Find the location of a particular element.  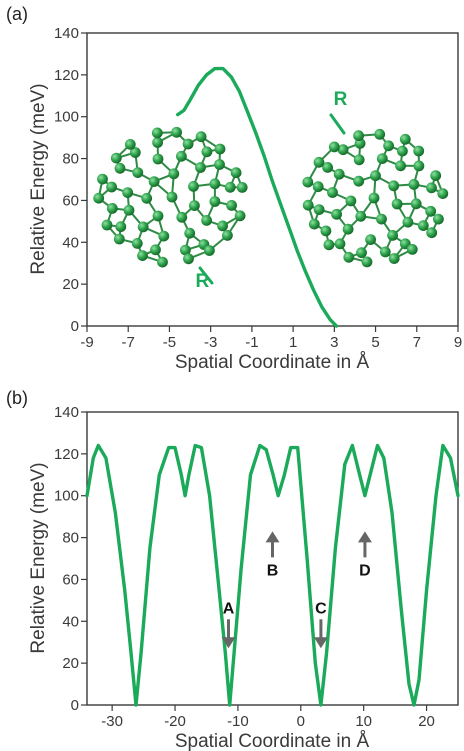

x-tick-label: 5 is located at coordinates (375, 342).